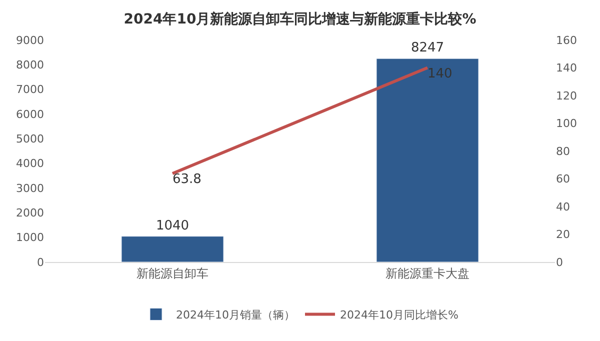 Image resolution: width=600 pixels, height=341 pixels. Describe the element at coordinates (563, 179) in the screenshot. I see `y2-tick-label: 60` at that location.